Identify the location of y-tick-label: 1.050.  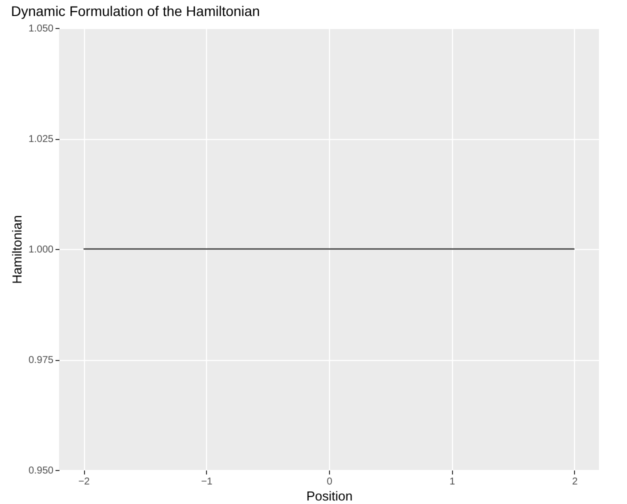
(41, 29).